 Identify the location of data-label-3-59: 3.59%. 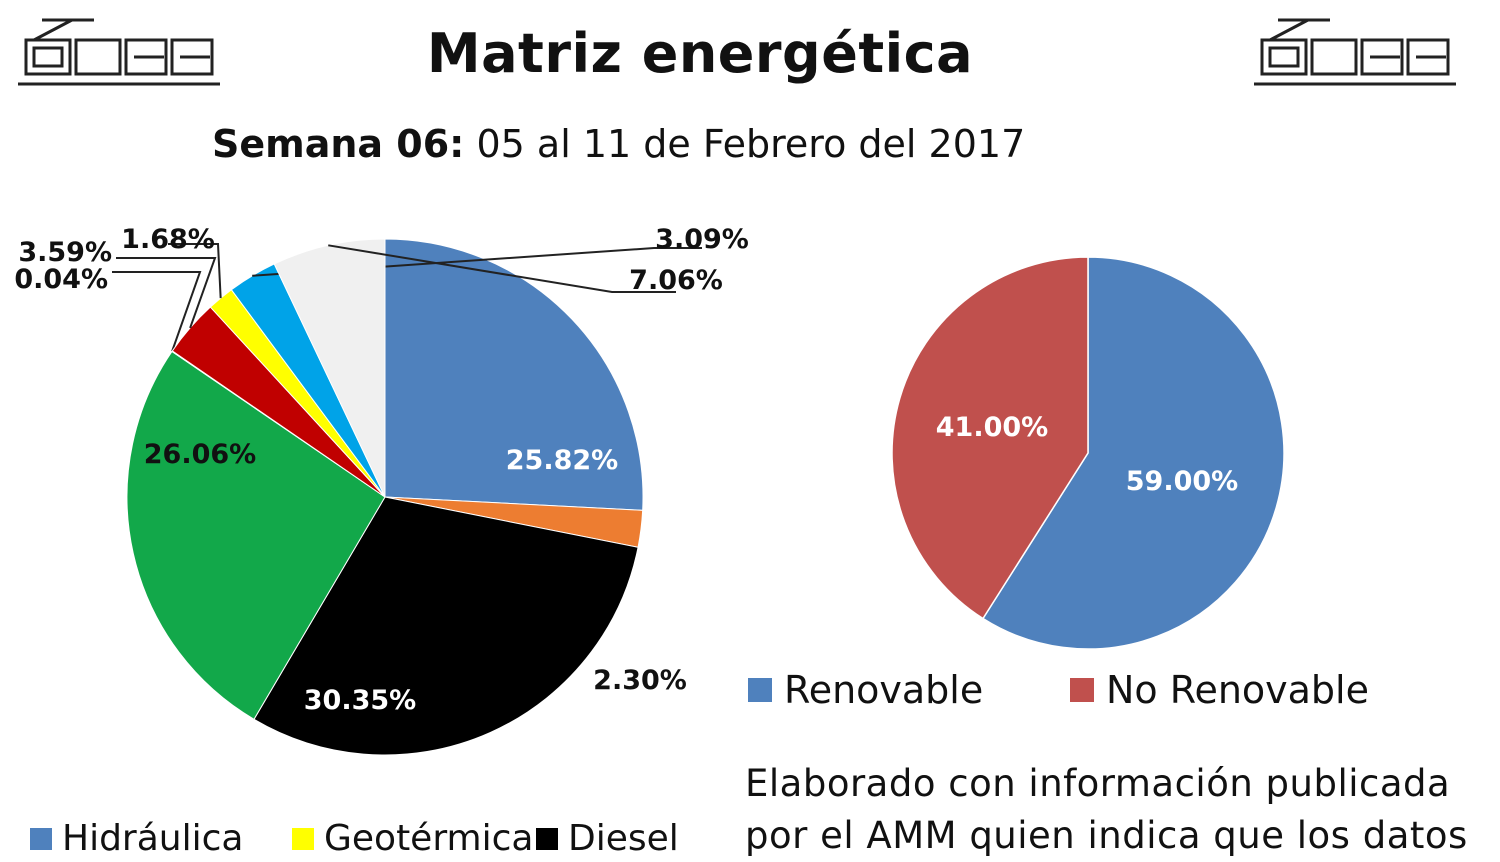
(65, 252).